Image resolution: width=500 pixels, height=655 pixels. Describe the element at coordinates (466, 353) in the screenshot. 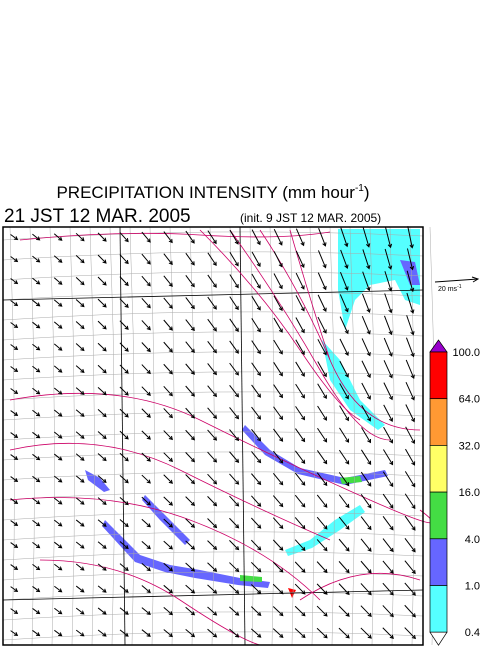

I see `colorbar-label: 100.0` at that location.